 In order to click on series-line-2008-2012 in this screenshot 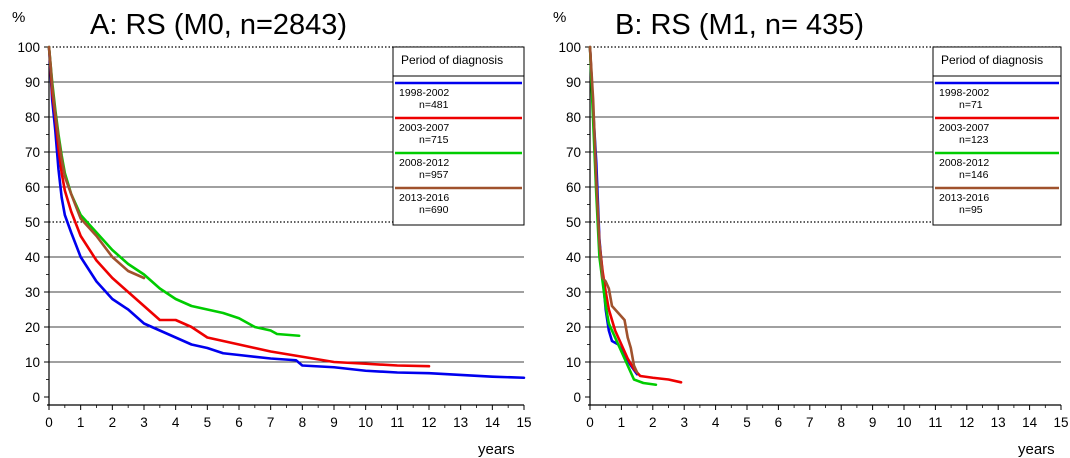, I will do `click(623, 216)`.